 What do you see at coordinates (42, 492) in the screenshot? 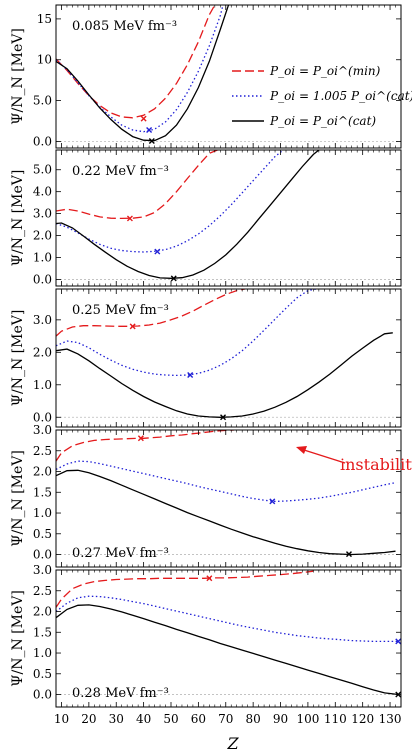
I see `y-tick-label: 1.5` at bounding box center [42, 492].